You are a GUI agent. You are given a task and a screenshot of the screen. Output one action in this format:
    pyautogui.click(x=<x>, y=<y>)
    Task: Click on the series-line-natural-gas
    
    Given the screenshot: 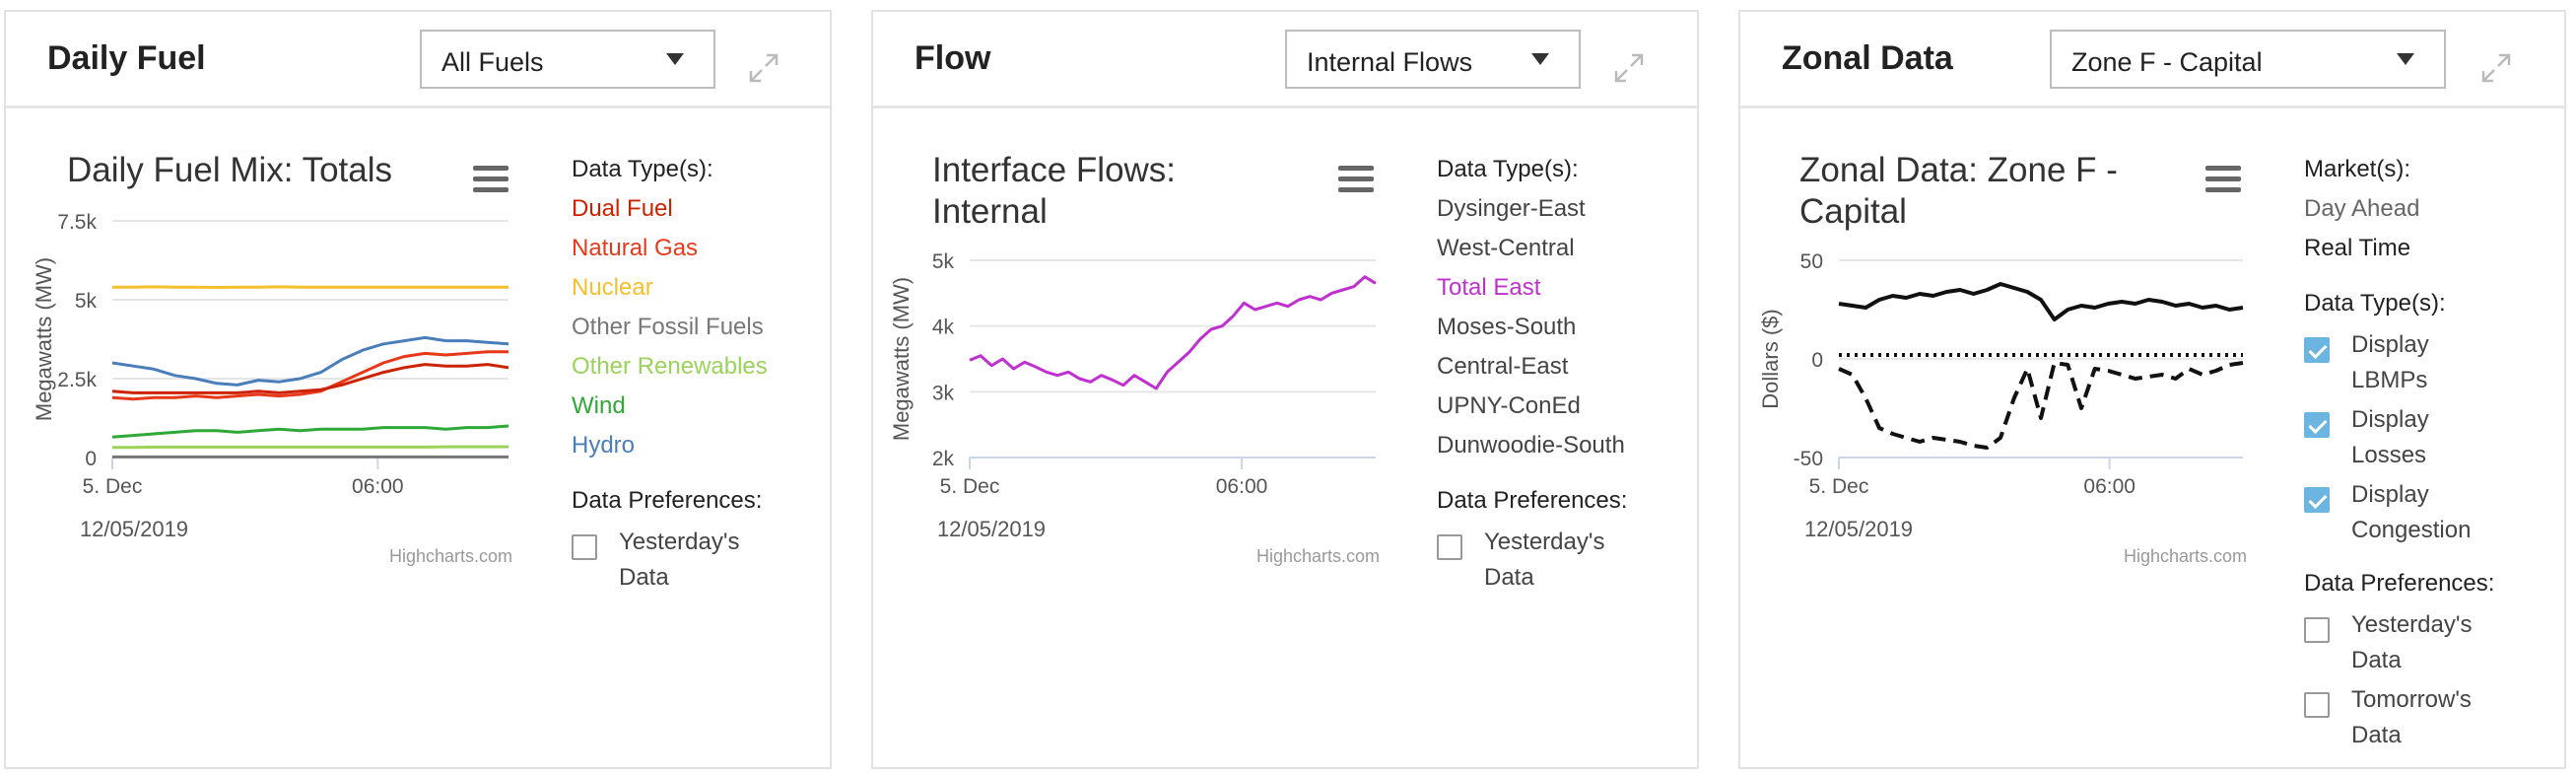 What is the action you would take?
    pyautogui.click(x=309, y=375)
    